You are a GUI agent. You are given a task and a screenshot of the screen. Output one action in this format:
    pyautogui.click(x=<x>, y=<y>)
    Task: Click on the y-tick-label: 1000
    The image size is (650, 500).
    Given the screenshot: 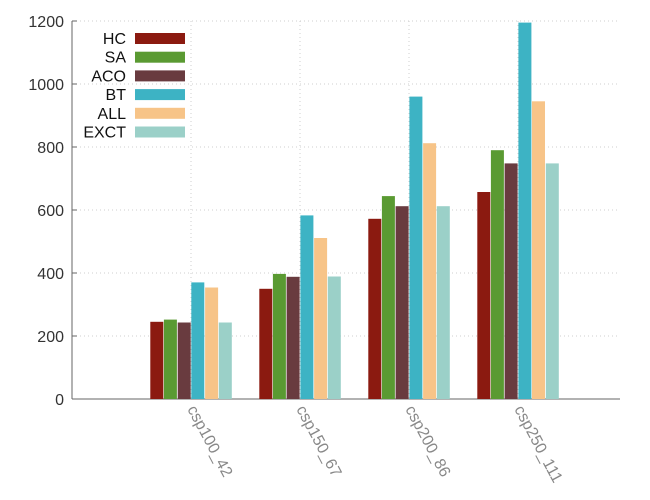 What is the action you would take?
    pyautogui.click(x=46, y=85)
    